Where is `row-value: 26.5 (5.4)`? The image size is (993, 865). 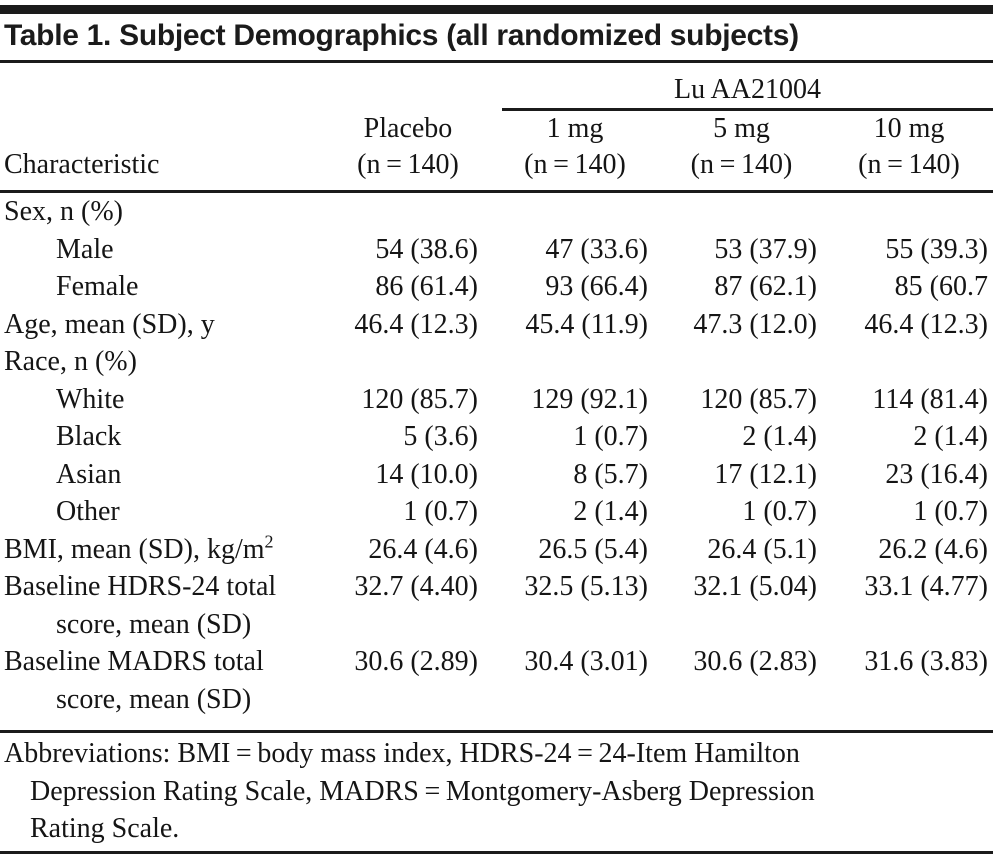 row-value: 26.5 (5.4) is located at coordinates (593, 549).